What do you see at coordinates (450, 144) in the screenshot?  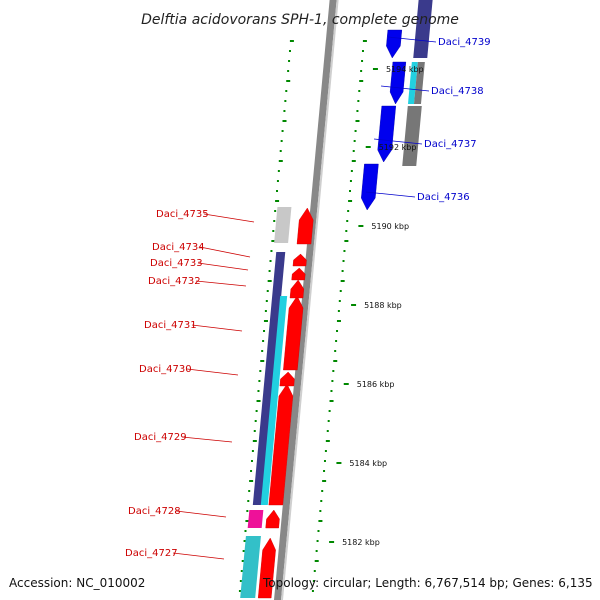 I see `gene-label: Daci_4737` at bounding box center [450, 144].